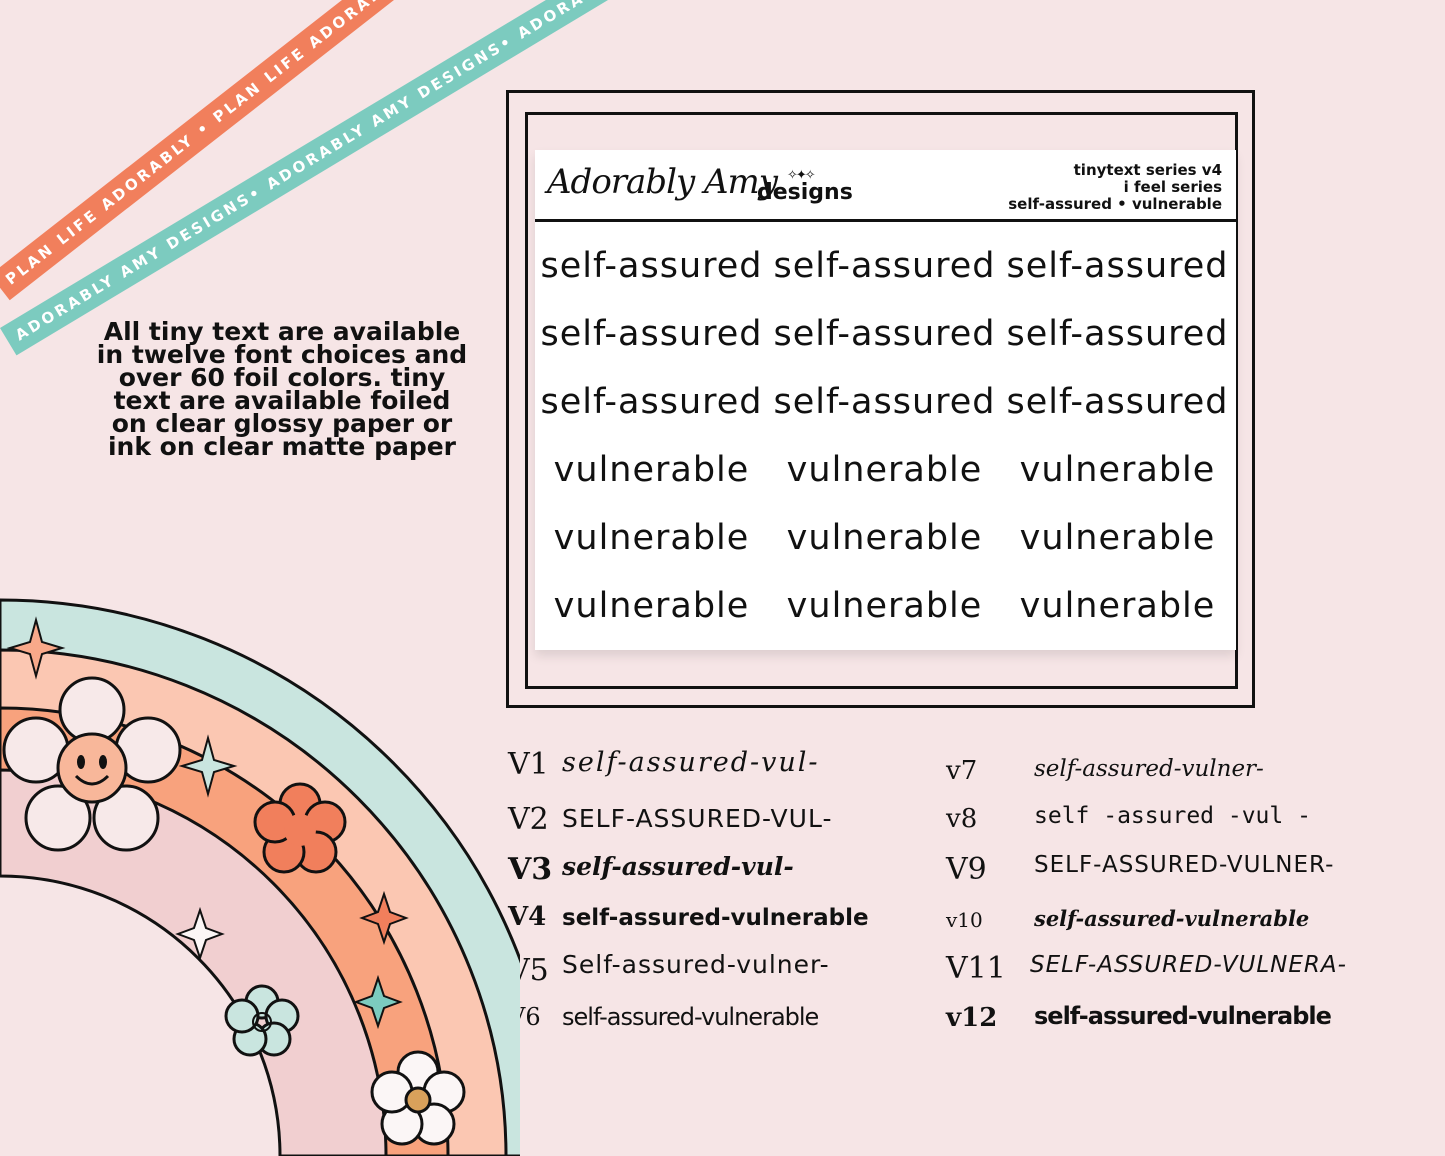 The image size is (1445, 1156). I want to click on version-sample: SELF-ASSURED-VULNERA-, so click(1188, 965).